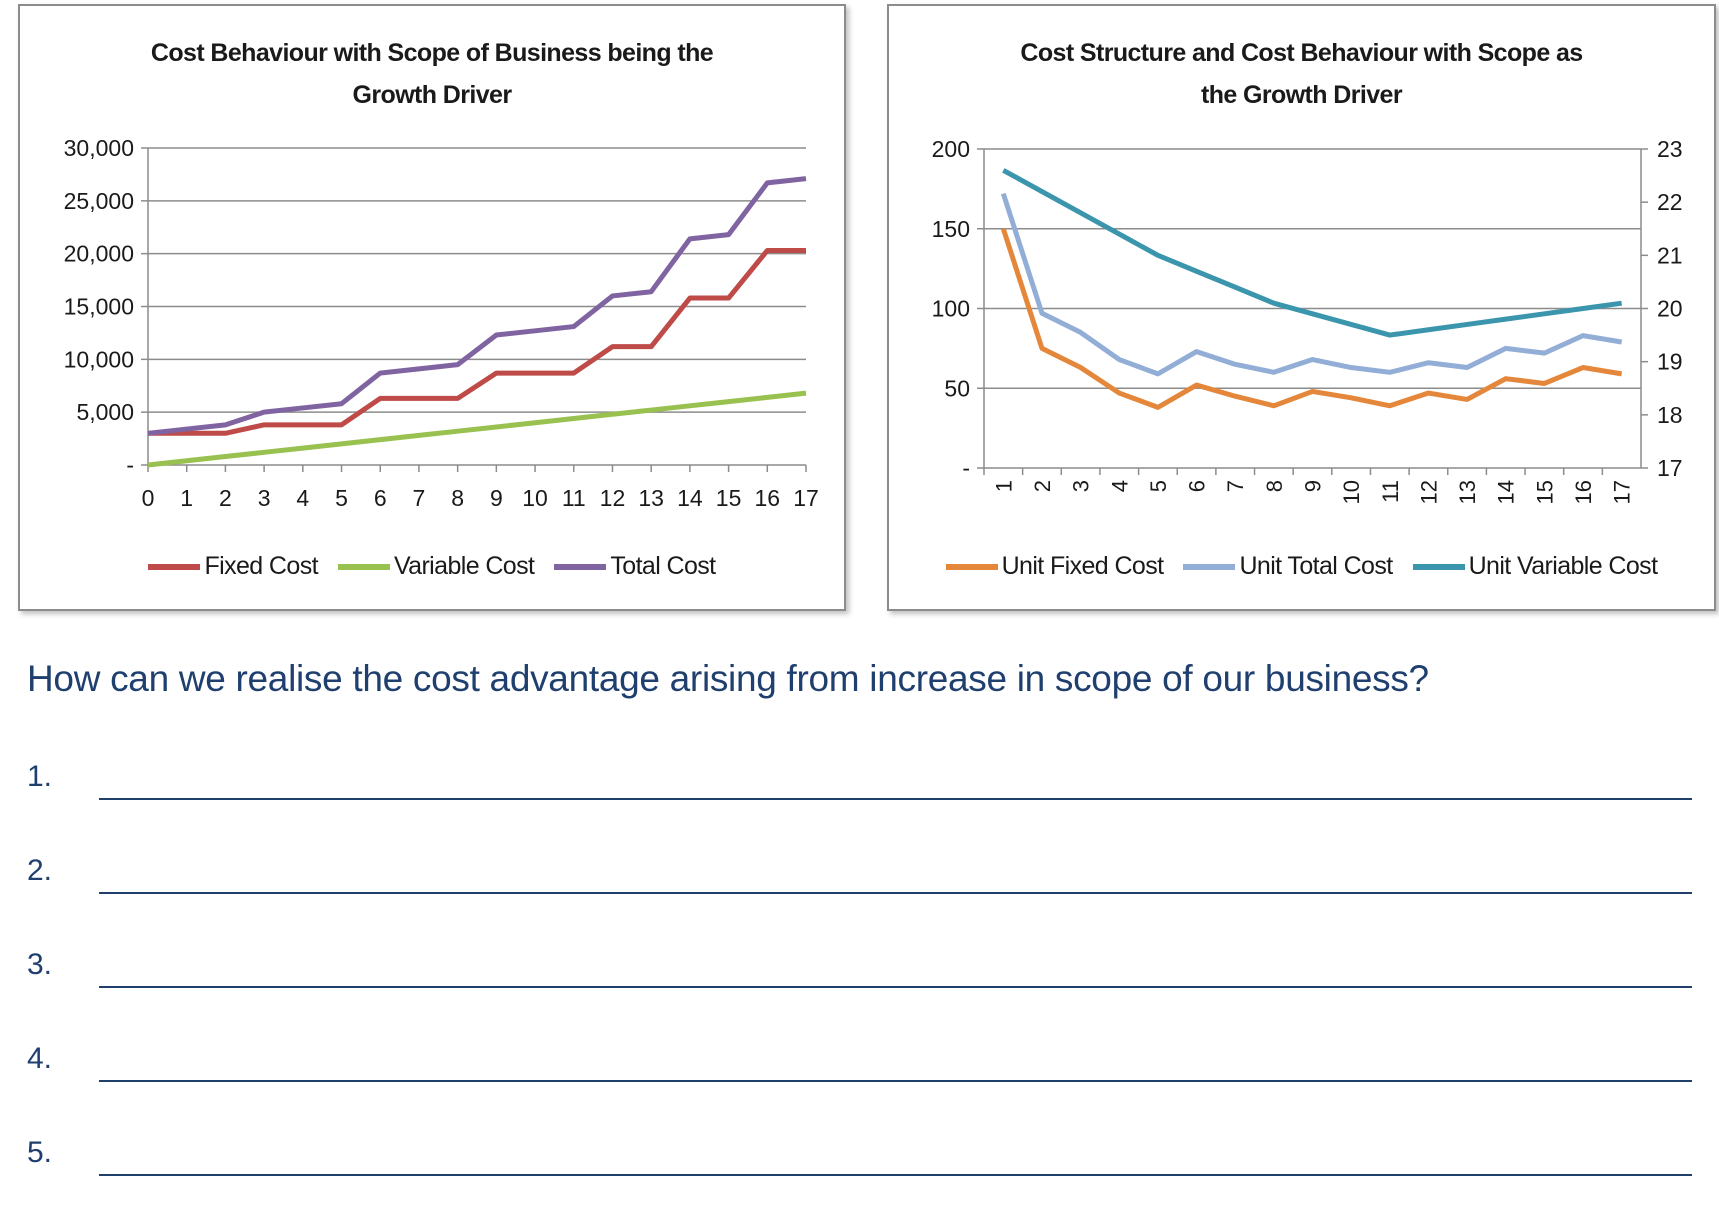 Image resolution: width=1719 pixels, height=1223 pixels. What do you see at coordinates (464, 566) in the screenshot?
I see `legend-label: Variable Cost` at bounding box center [464, 566].